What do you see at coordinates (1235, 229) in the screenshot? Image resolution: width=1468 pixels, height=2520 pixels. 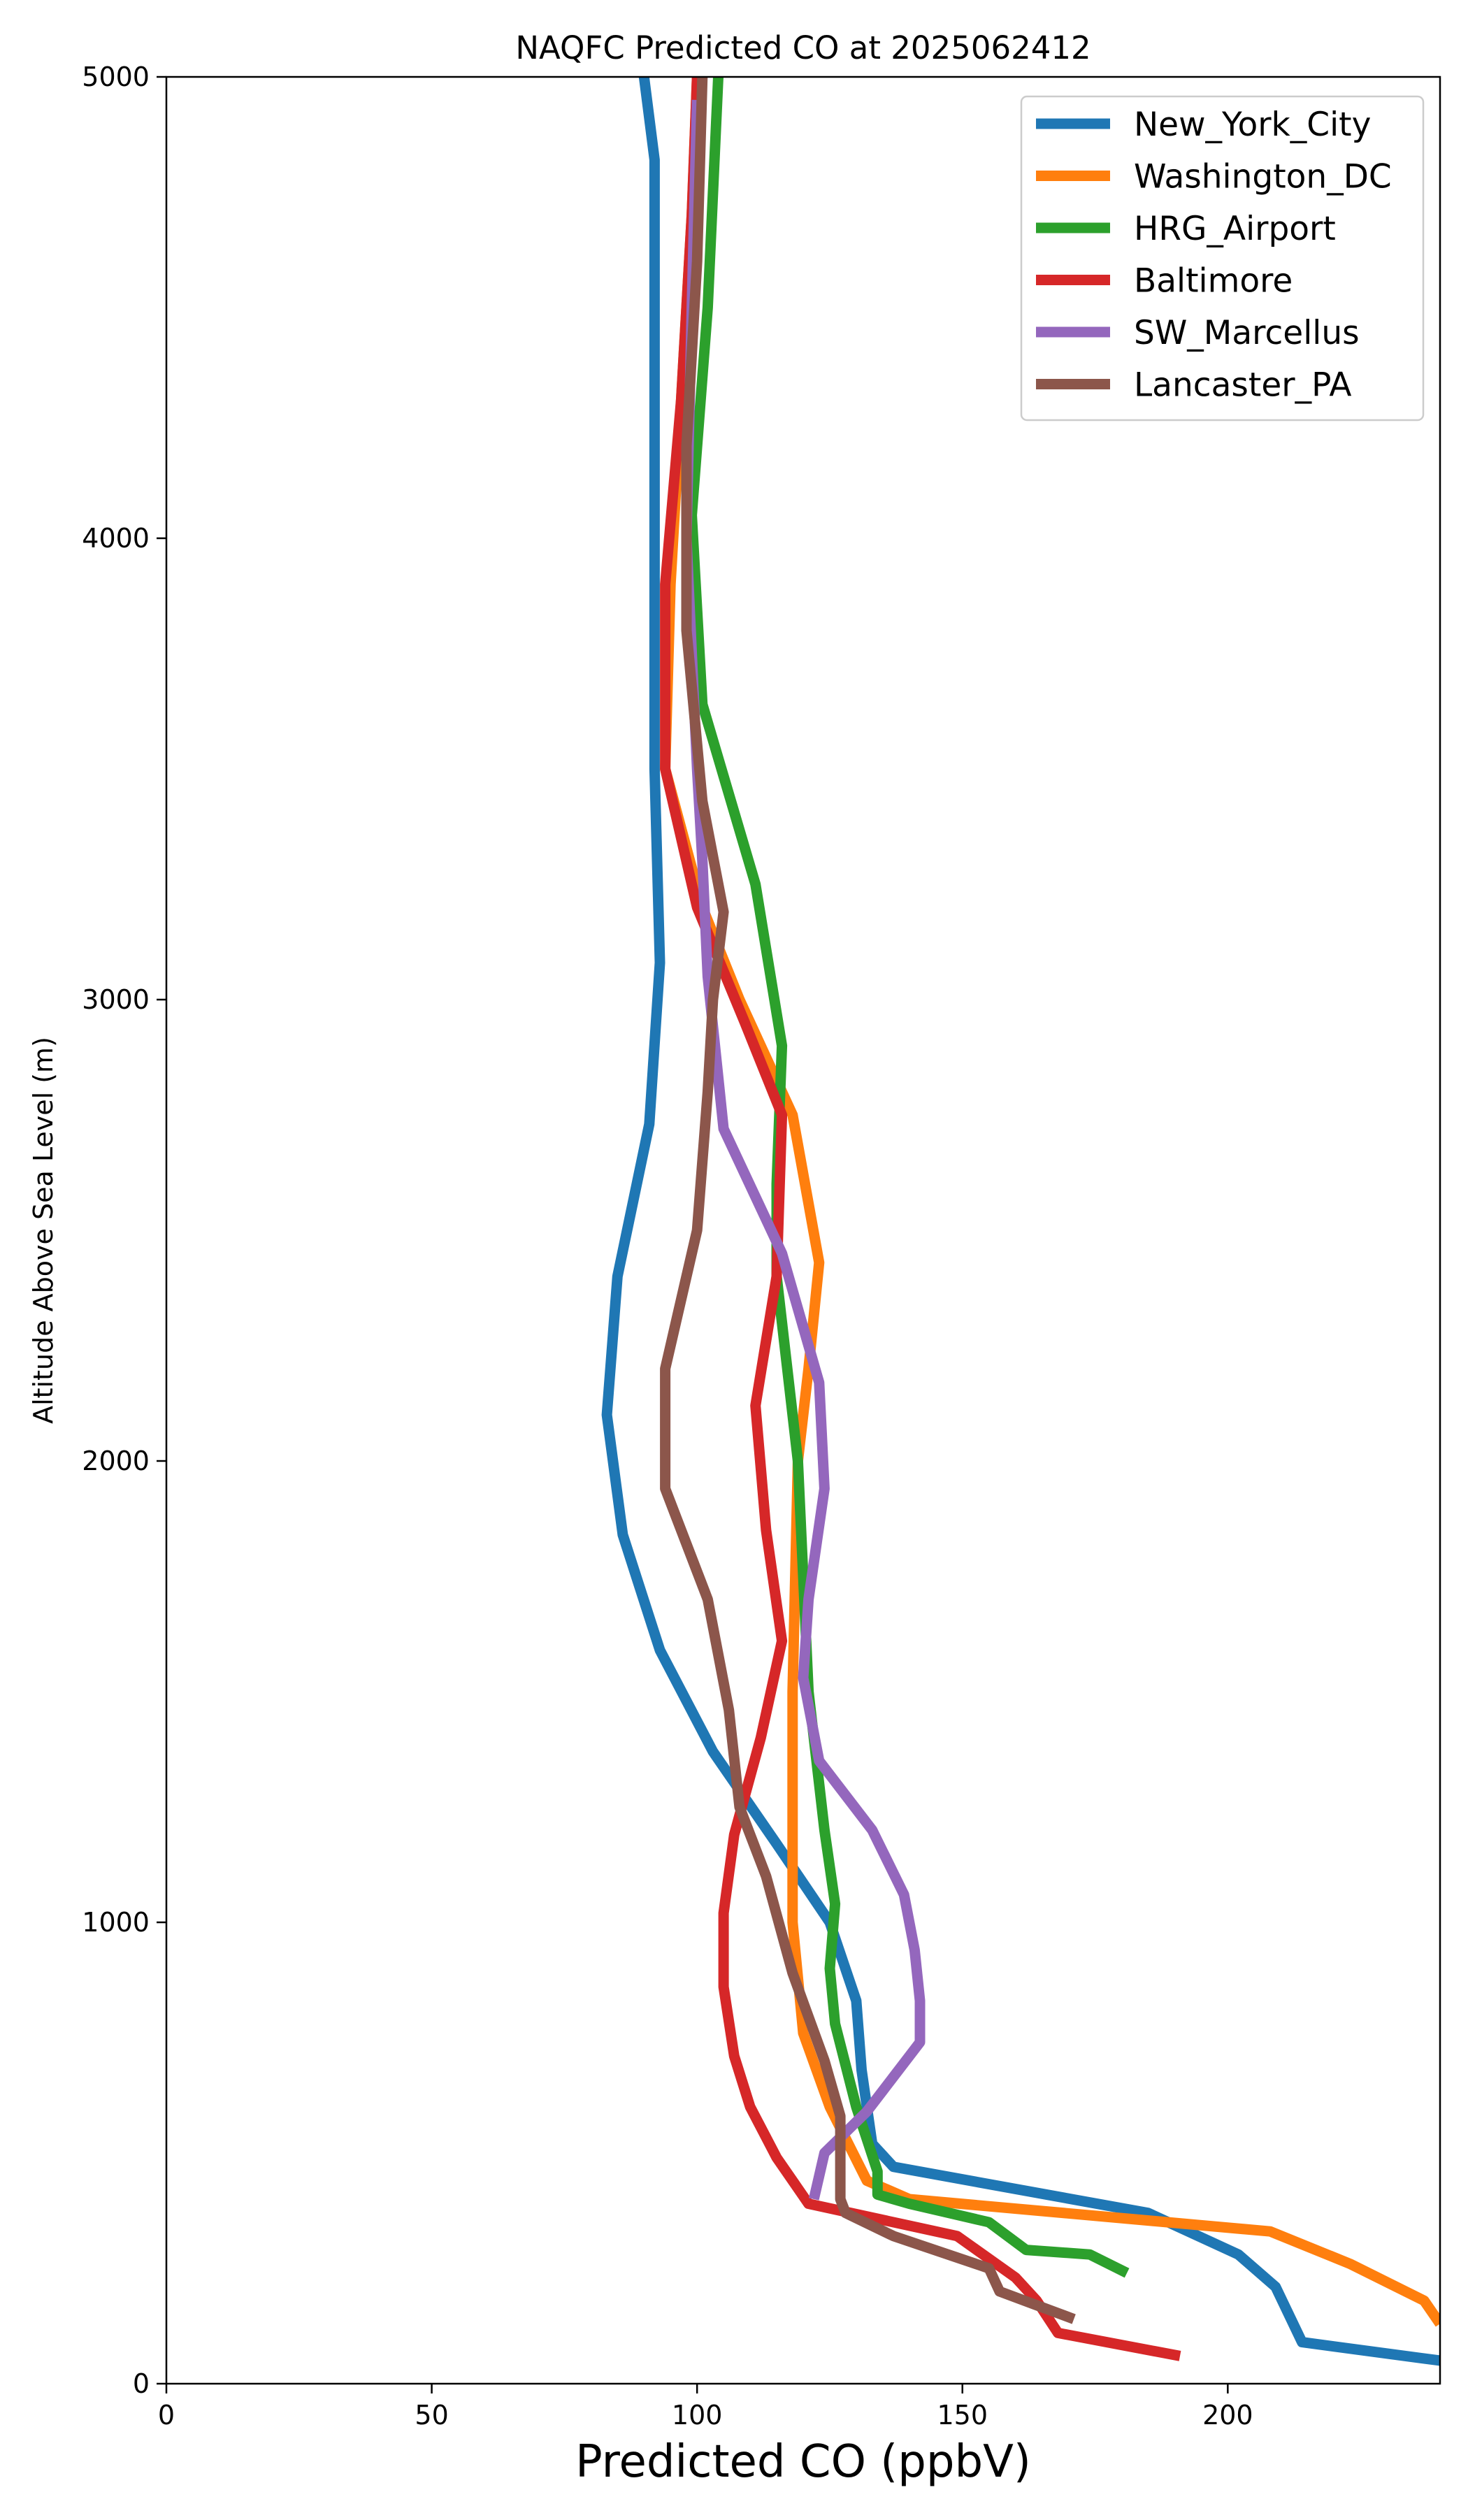 I see `legend-label-hrg-airport: HRG_Airport` at bounding box center [1235, 229].